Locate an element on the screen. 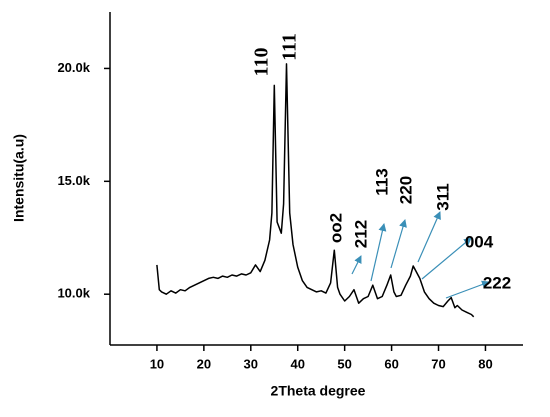  x-tick-label: 10 is located at coordinates (157, 363).